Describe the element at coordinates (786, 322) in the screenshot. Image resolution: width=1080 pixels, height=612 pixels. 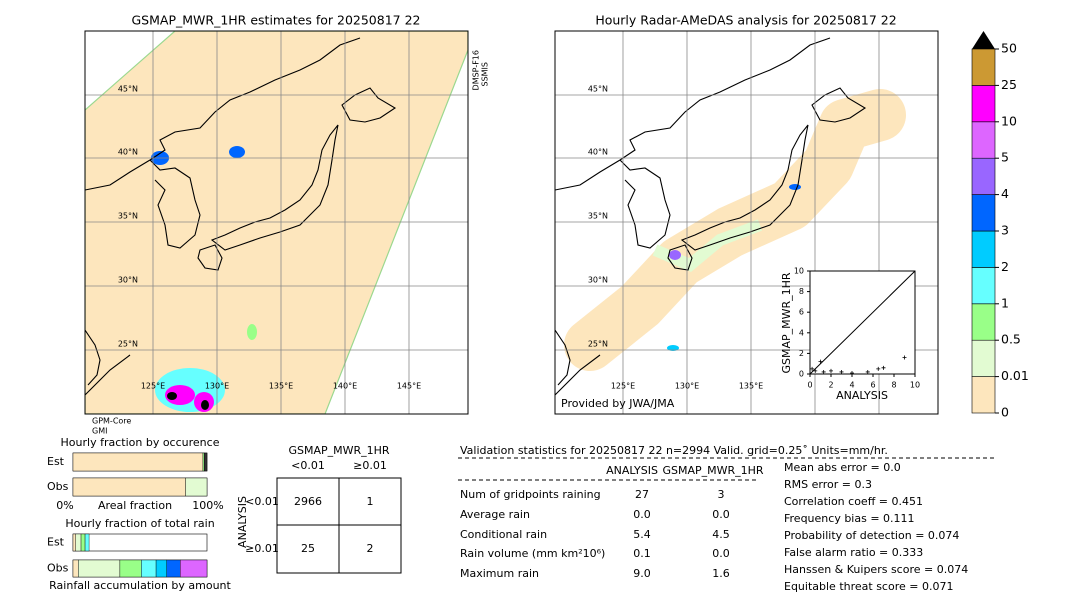
I see `y-axis-label: GSMAP_MWR_1HR` at that location.